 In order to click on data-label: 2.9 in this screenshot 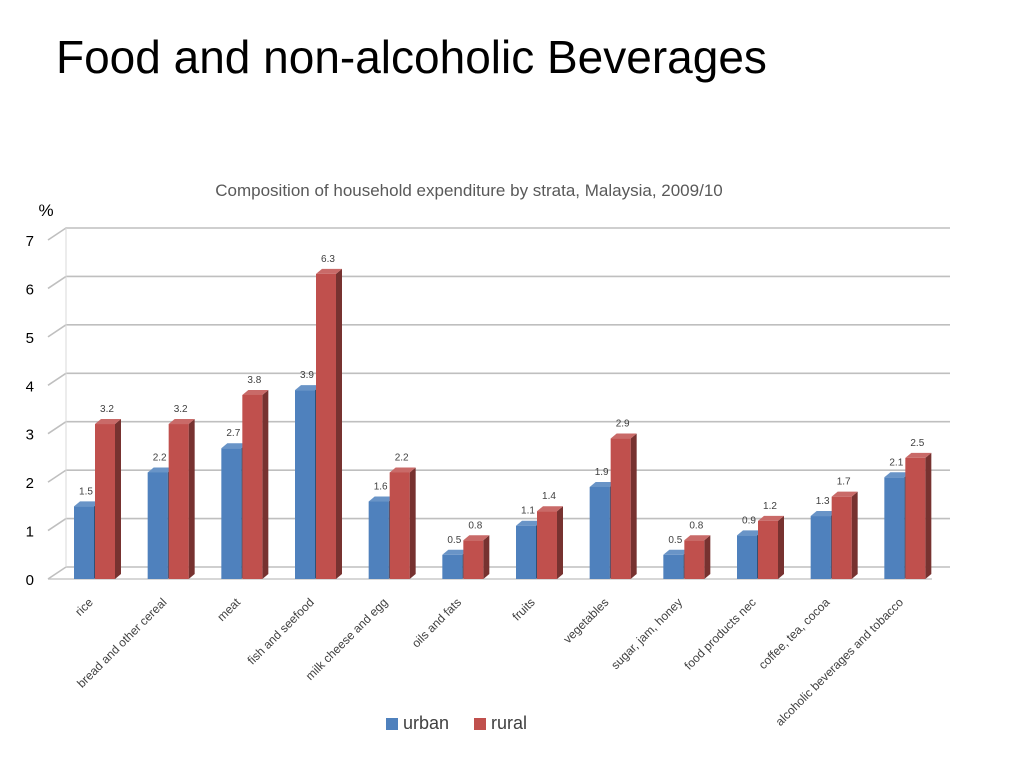, I will do `click(623, 424)`.